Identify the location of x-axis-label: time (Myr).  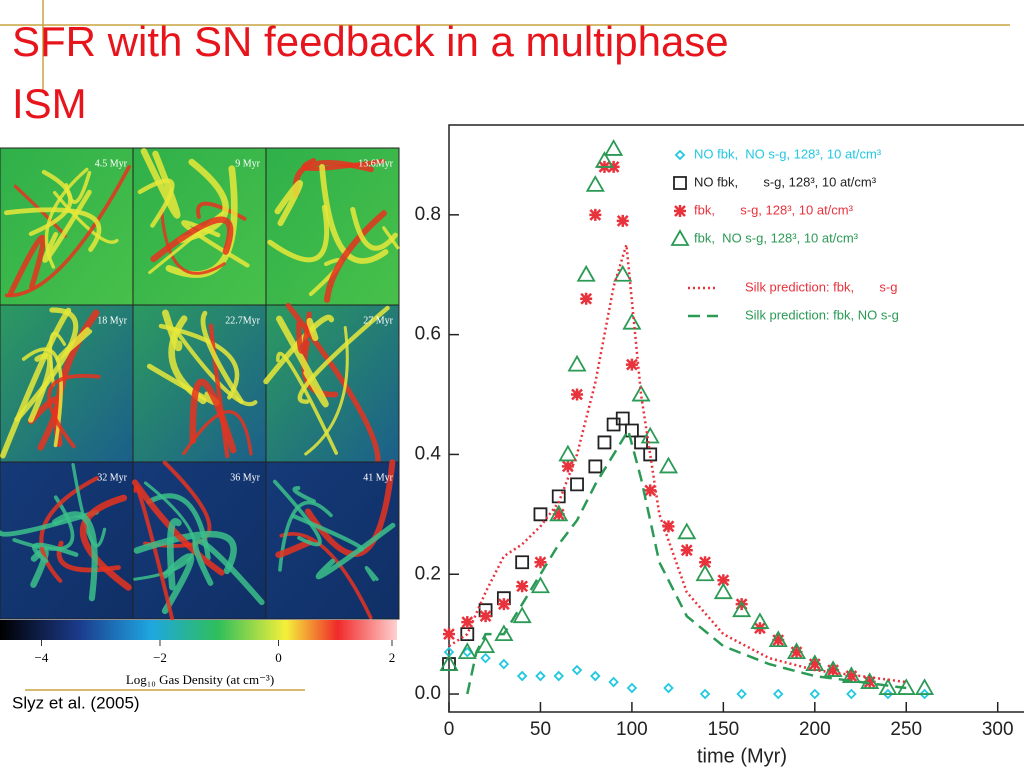
(742, 756).